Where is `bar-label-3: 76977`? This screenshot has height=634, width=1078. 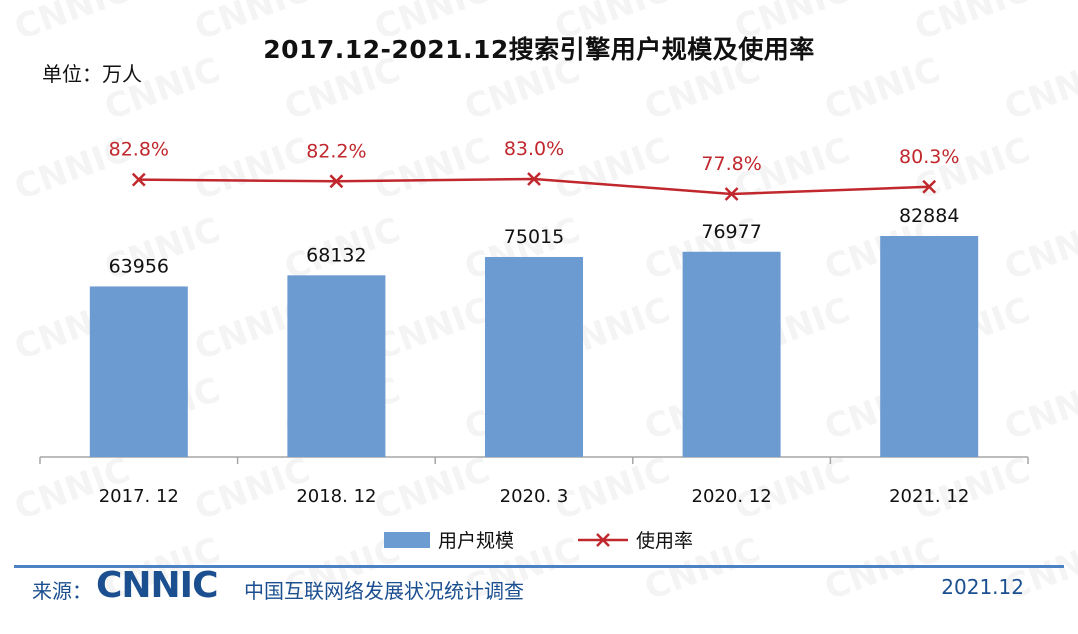
bar-label-3: 76977 is located at coordinates (731, 232).